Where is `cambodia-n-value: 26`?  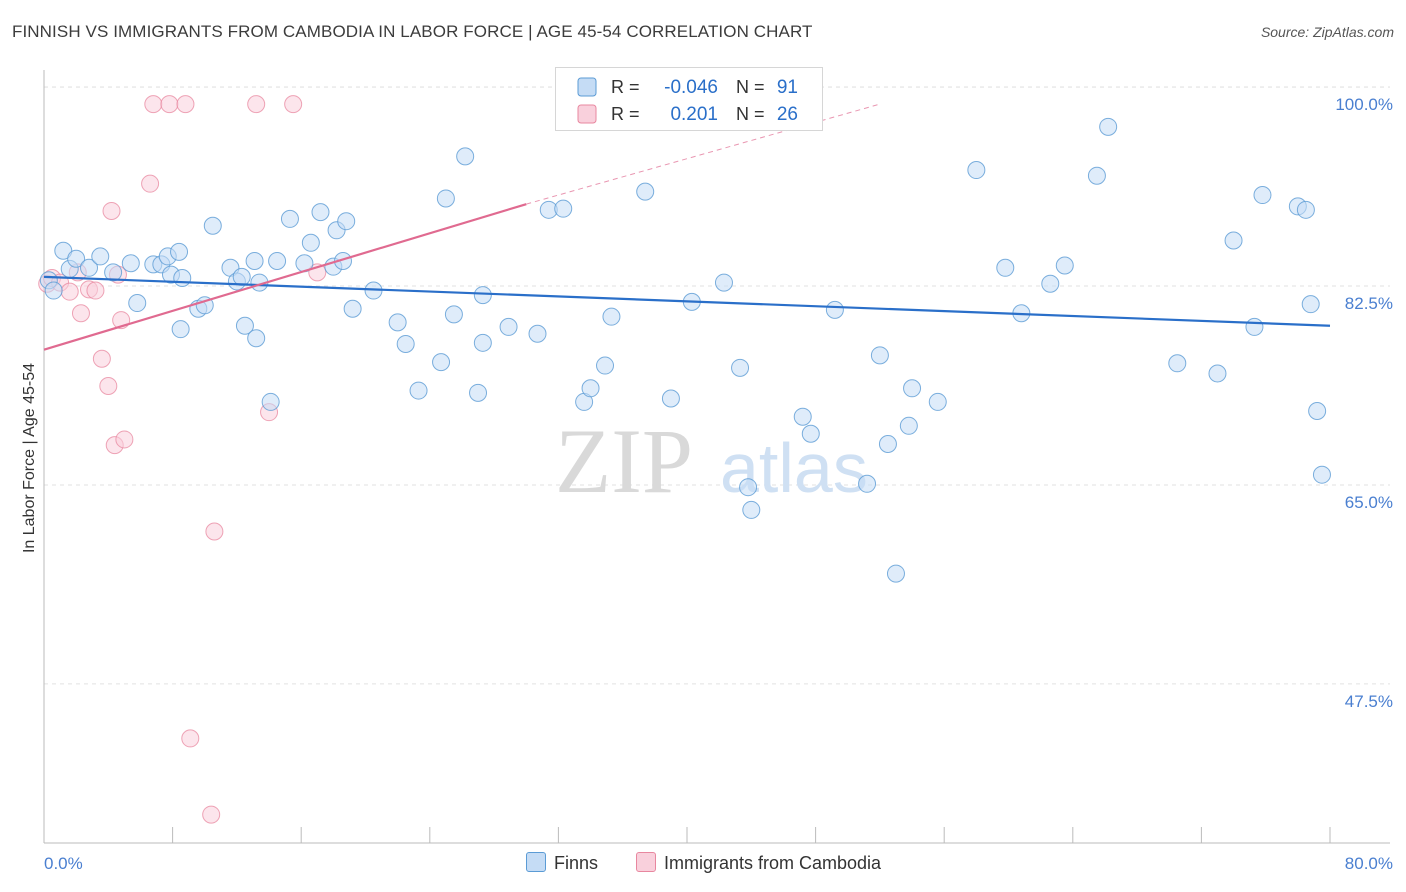 cambodia-n-value: 26 is located at coordinates (787, 114).